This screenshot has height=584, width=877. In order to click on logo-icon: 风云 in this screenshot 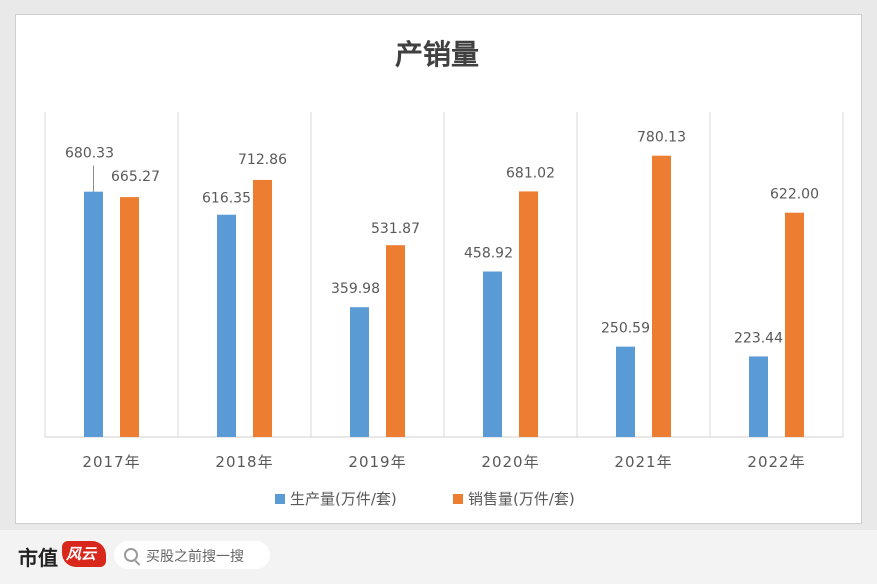, I will do `click(84, 554)`.